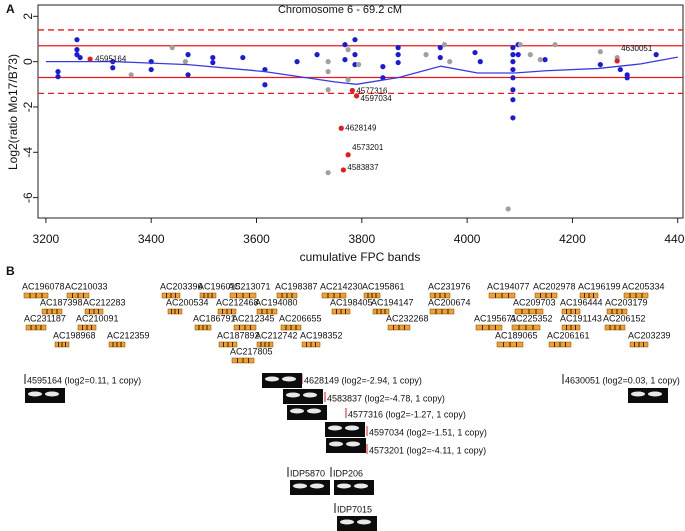  What do you see at coordinates (43, 286) in the screenshot?
I see `bac-label: AC196078` at bounding box center [43, 286].